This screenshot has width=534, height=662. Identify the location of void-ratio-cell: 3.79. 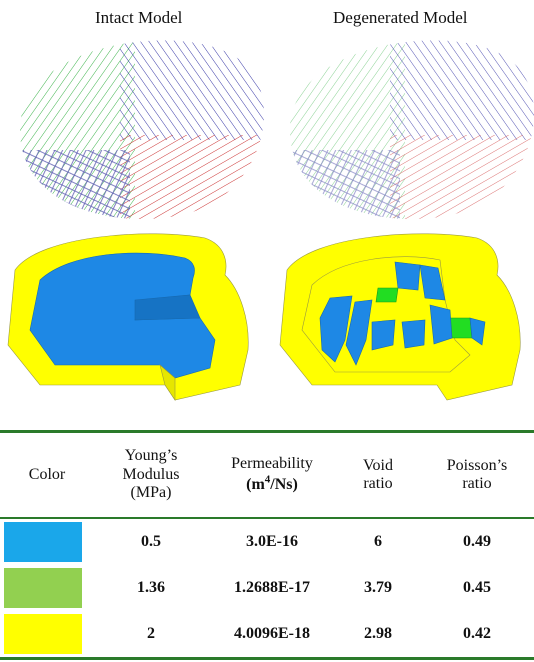
(378, 587).